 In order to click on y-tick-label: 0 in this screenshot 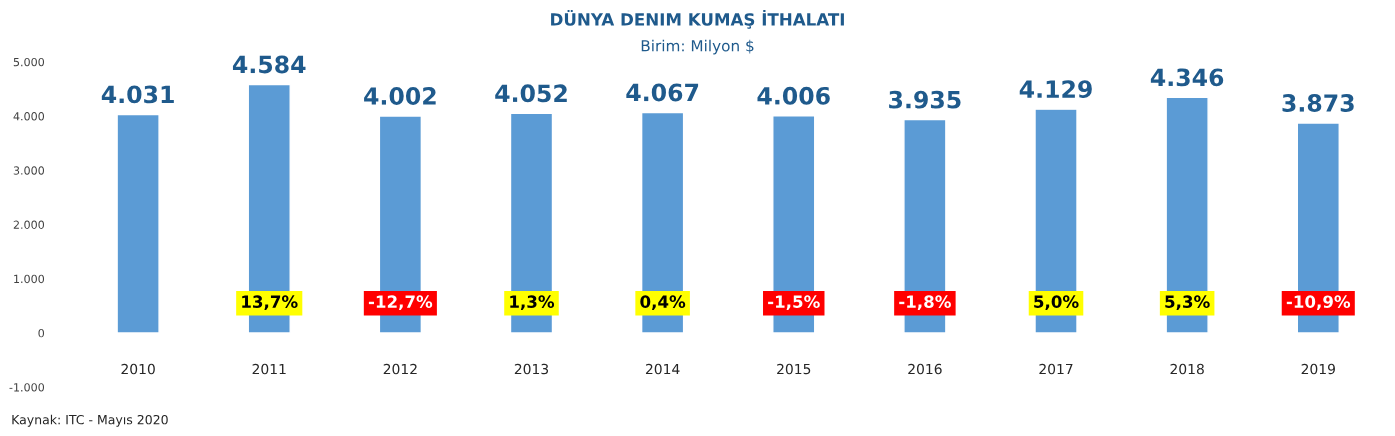, I will do `click(41, 333)`.